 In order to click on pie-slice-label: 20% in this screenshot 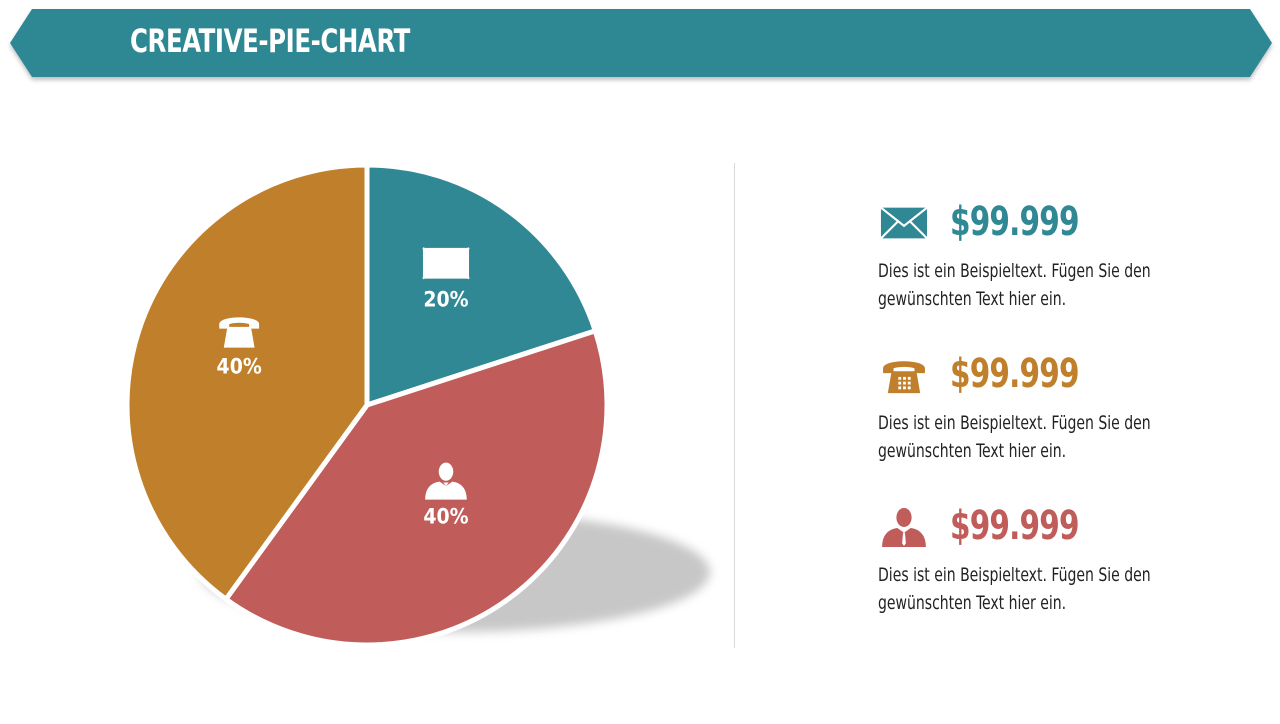, I will do `click(445, 299)`.